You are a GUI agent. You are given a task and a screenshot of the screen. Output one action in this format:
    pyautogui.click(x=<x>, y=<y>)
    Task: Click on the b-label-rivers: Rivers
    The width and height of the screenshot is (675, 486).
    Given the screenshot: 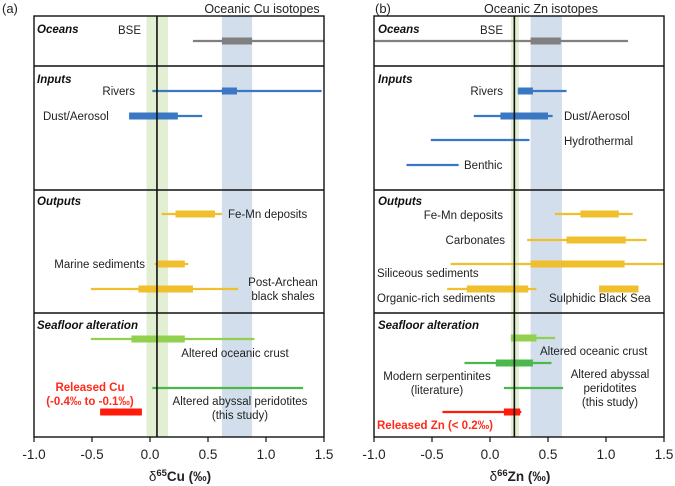 What is the action you would take?
    pyautogui.click(x=486, y=92)
    